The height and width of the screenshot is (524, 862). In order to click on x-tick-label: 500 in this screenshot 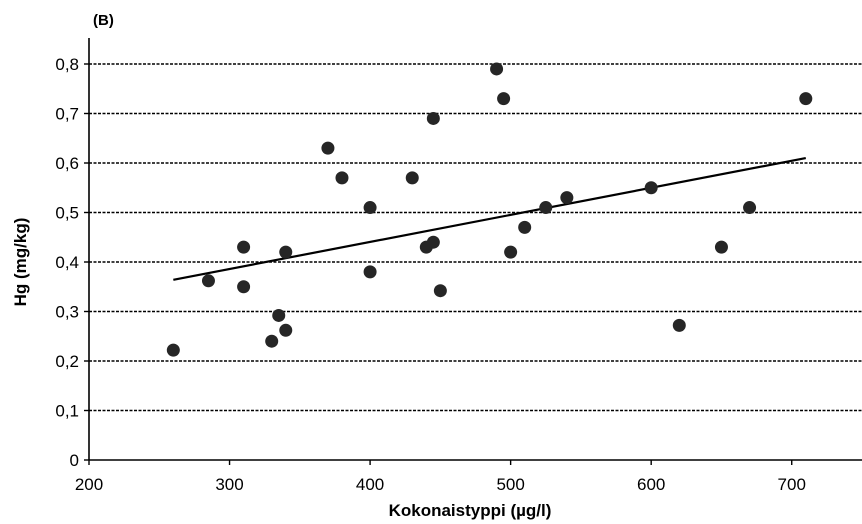, I will do `click(510, 484)`.